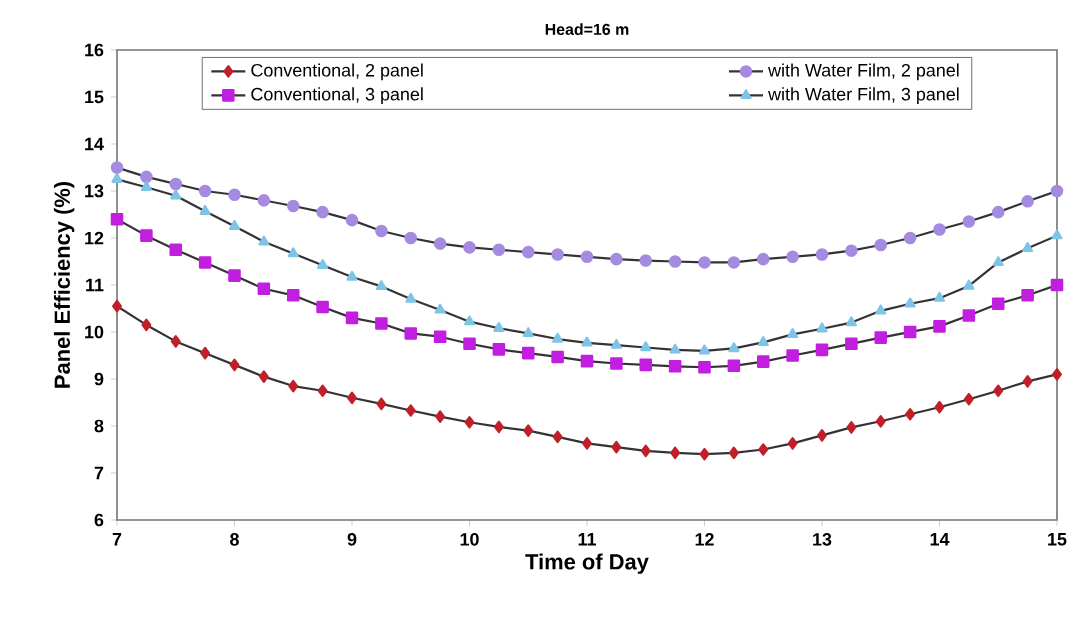 The height and width of the screenshot is (617, 1080). I want to click on y-tick-label: 11, so click(95, 285).